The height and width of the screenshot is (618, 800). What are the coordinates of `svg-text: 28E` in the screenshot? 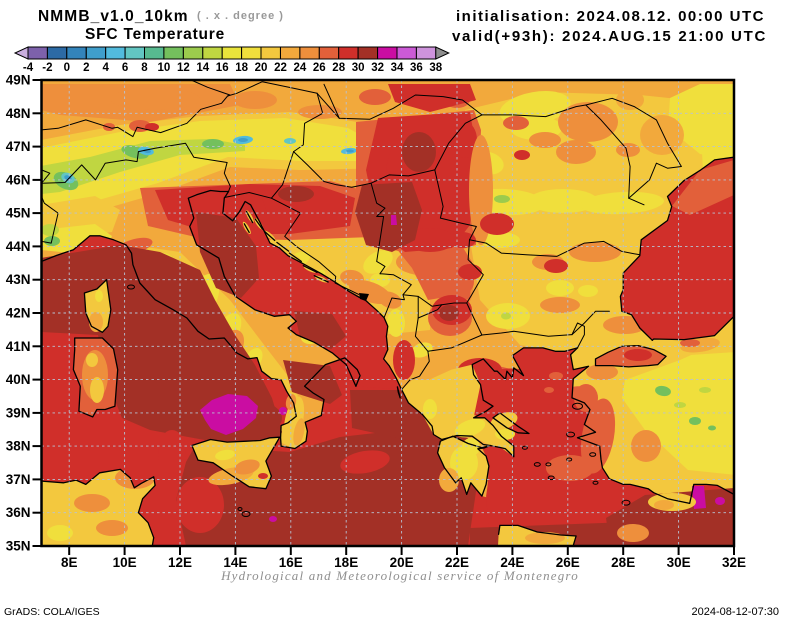 It's located at (623, 562).